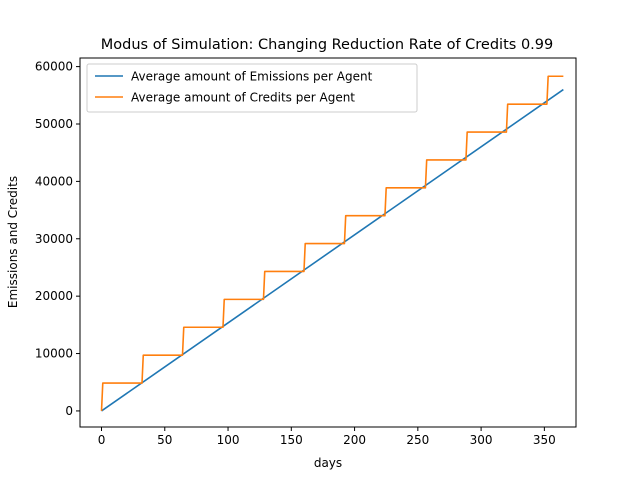 This screenshot has height=480, width=640. What do you see at coordinates (54, 67) in the screenshot?
I see `y-tick-label: 60000` at bounding box center [54, 67].